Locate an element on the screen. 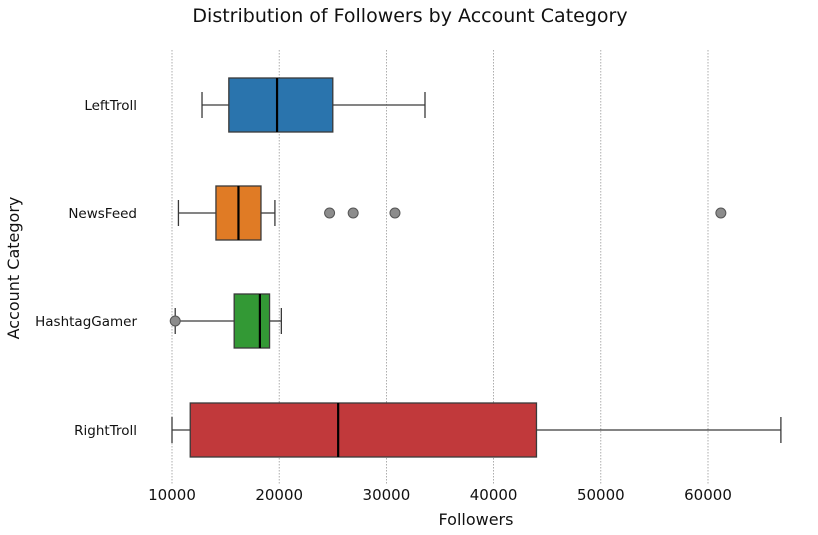 This screenshot has height=535, width=818. y-tick-label: LeftTroll is located at coordinates (110, 106).